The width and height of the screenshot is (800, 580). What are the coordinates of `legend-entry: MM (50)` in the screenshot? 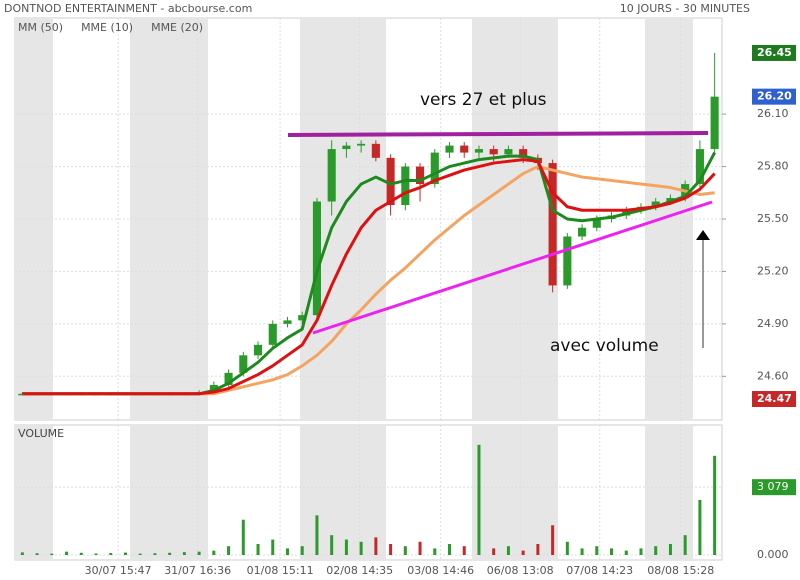 It's located at (40, 27).